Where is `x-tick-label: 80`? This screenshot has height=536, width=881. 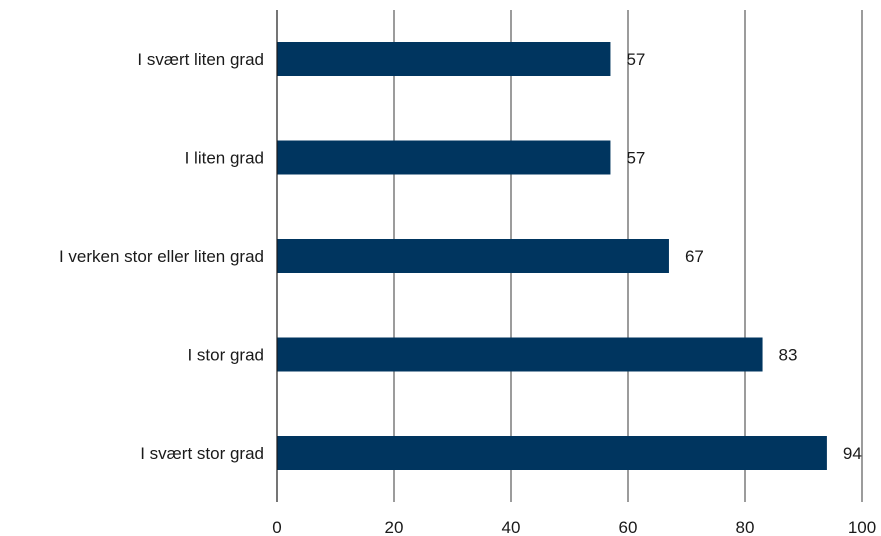 x-tick-label: 80 is located at coordinates (745, 527).